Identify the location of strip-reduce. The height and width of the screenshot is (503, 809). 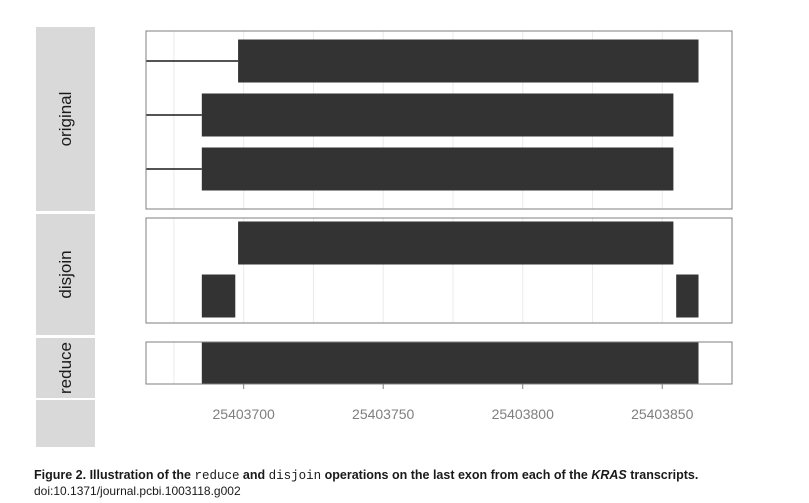
(65, 368).